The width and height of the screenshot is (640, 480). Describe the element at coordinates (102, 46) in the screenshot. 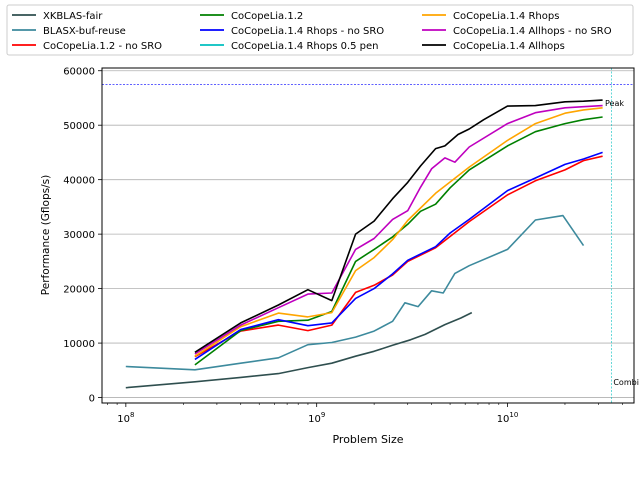

I see `legend-label: CoCopeLia.1.2 - no SRO` at that location.